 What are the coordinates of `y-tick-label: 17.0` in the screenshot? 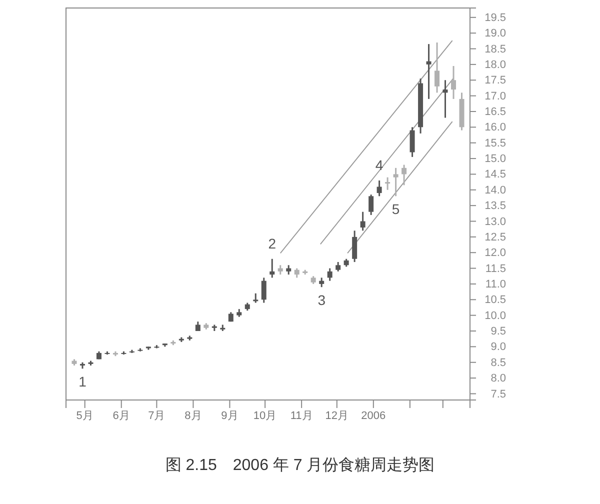 It's located at (495, 96).